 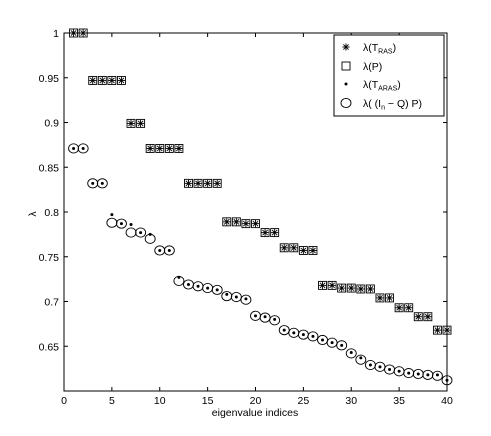 What do you see at coordinates (49, 347) in the screenshot?
I see `y-tick-label: 0.65` at bounding box center [49, 347].